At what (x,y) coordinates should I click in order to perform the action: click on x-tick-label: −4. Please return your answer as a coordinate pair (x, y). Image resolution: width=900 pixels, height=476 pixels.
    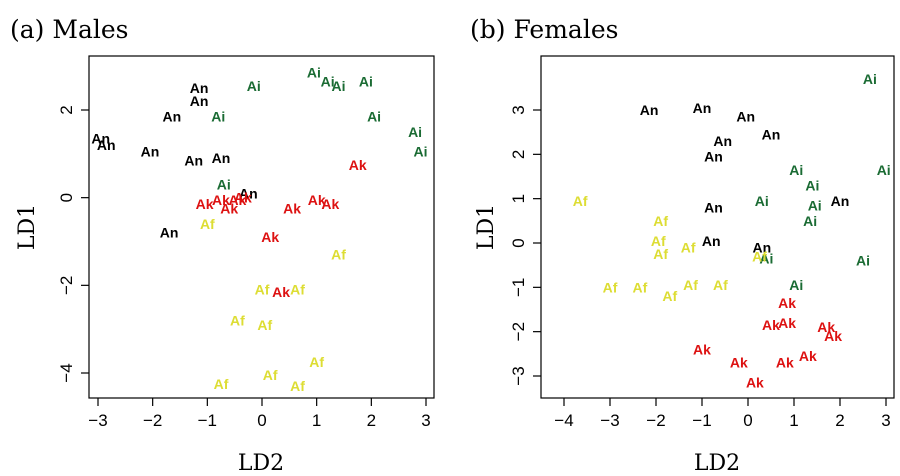
    Looking at the image, I should click on (563, 420).